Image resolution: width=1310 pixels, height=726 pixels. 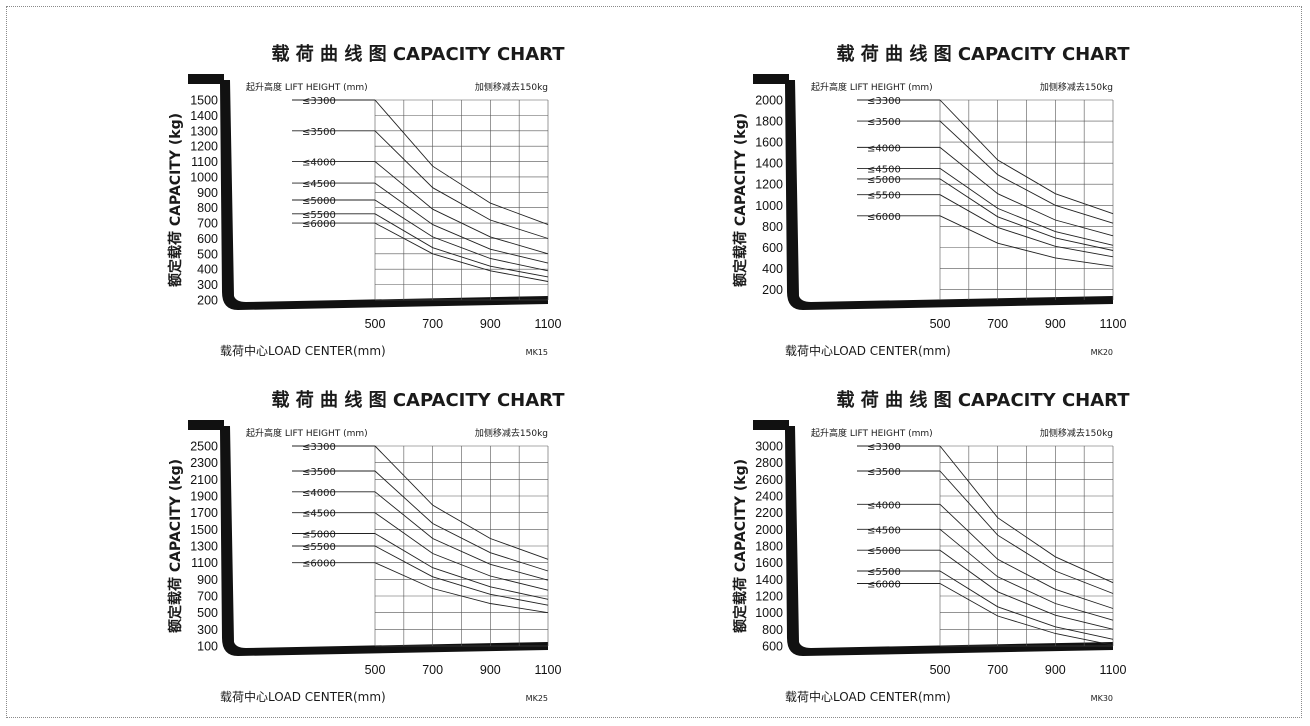 What do you see at coordinates (769, 143) in the screenshot?
I see `y-tick-label: 1600` at bounding box center [769, 143].